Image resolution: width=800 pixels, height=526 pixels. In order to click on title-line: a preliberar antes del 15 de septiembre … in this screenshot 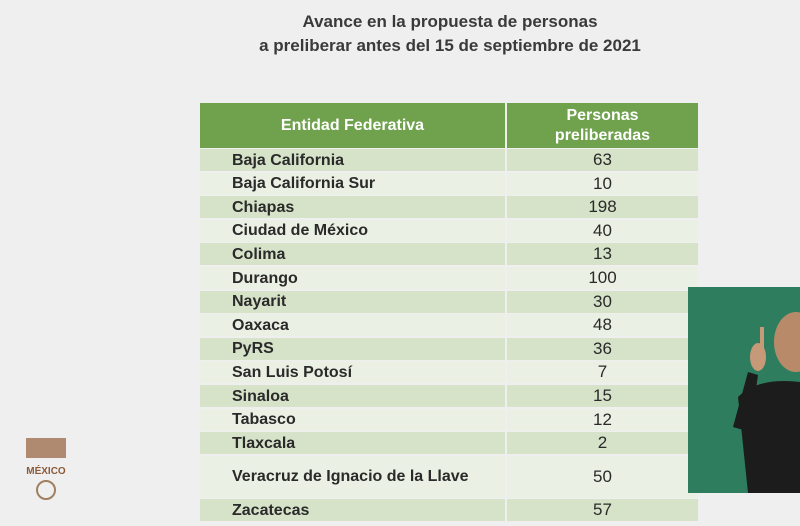, I will do `click(450, 45)`.